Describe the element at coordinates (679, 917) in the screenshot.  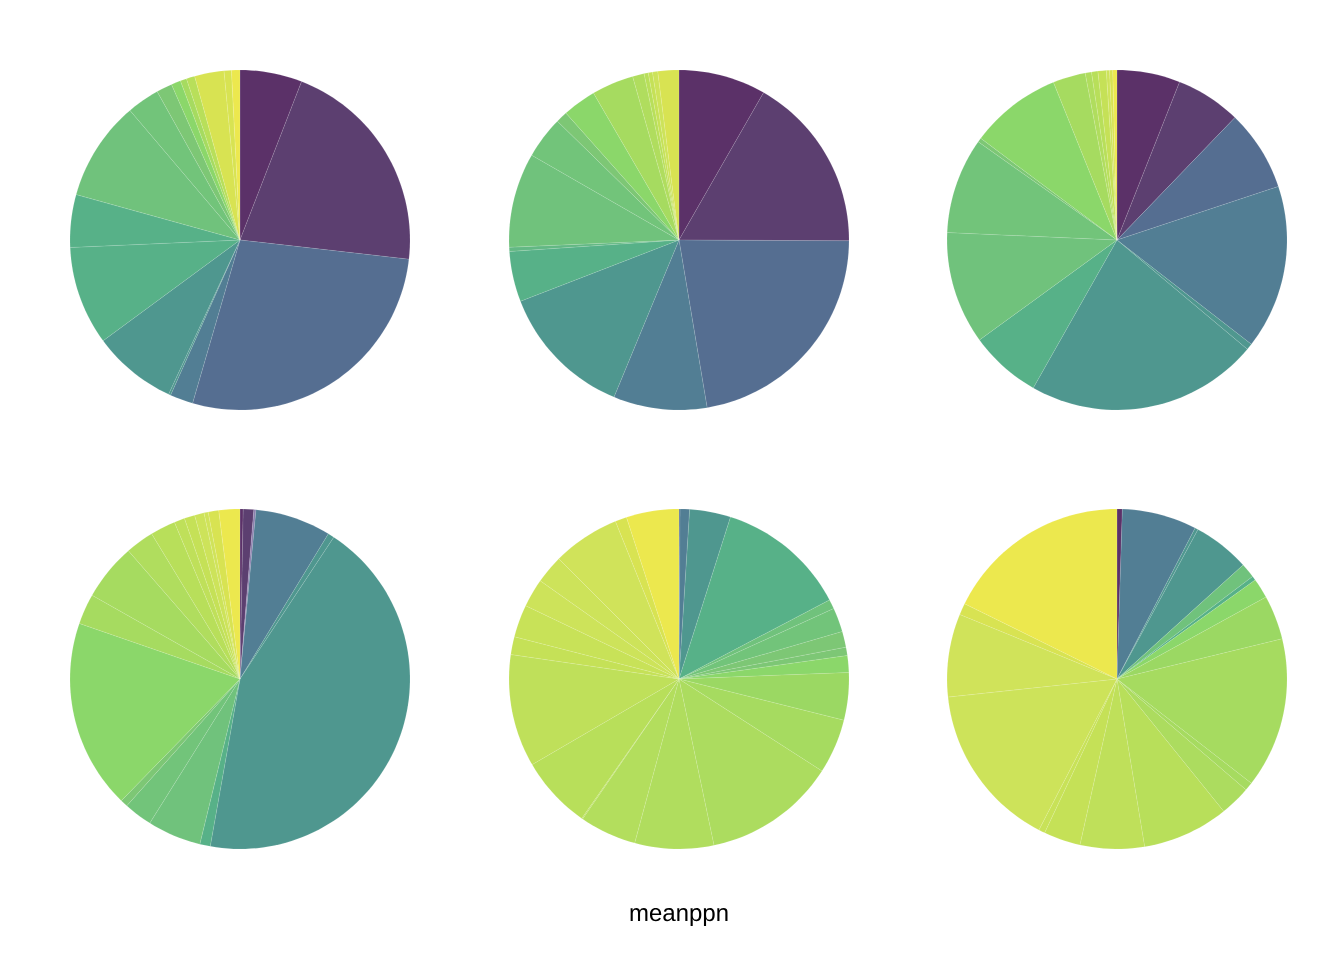
I see `text: meanppn` at that location.